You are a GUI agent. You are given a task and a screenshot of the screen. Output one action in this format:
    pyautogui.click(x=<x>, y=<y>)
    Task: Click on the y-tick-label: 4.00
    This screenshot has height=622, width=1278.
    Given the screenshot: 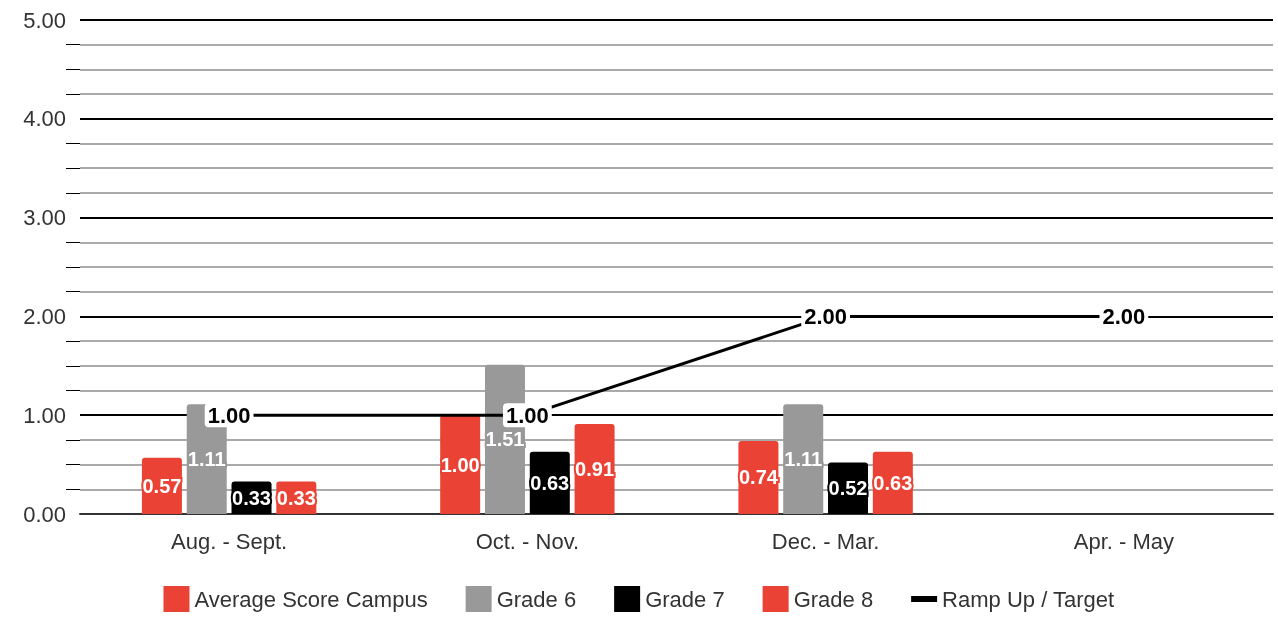 What is the action you would take?
    pyautogui.click(x=44, y=119)
    